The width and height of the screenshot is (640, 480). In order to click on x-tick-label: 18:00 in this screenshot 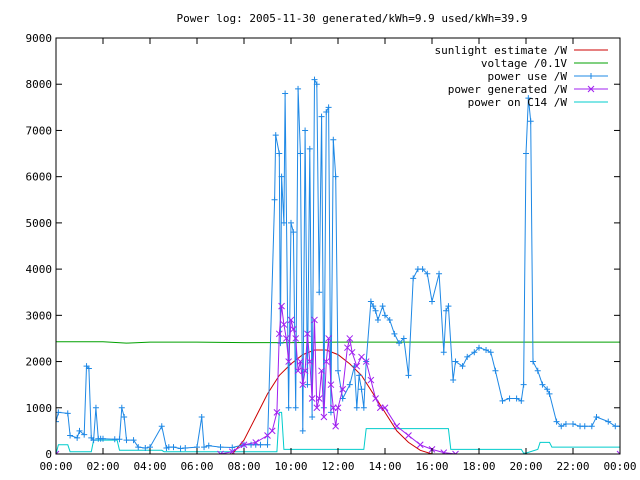, I will do `click(478, 466)`.